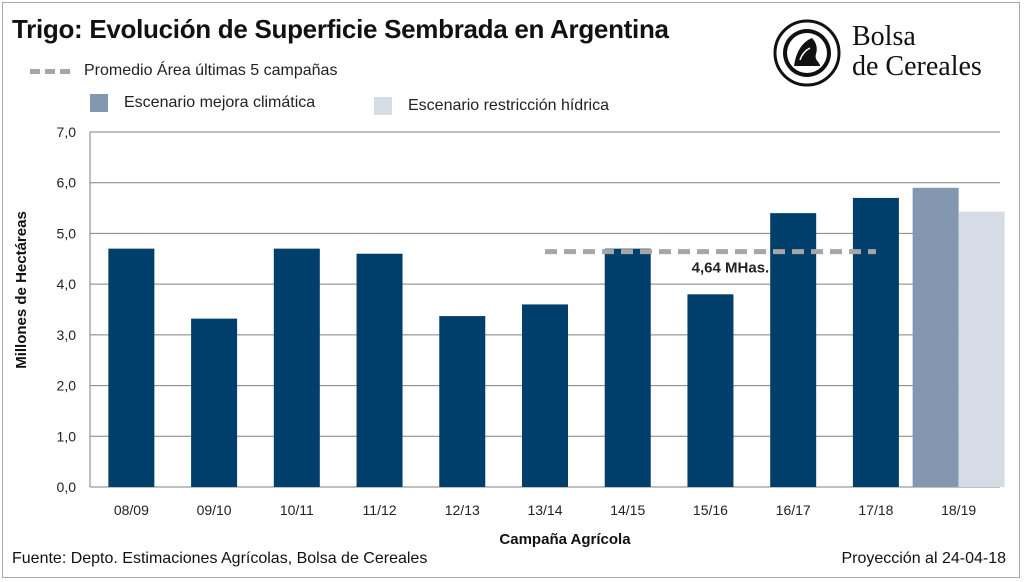 The height and width of the screenshot is (582, 1024). Describe the element at coordinates (67, 386) in the screenshot. I see `y-tick-label: 2,0` at that location.